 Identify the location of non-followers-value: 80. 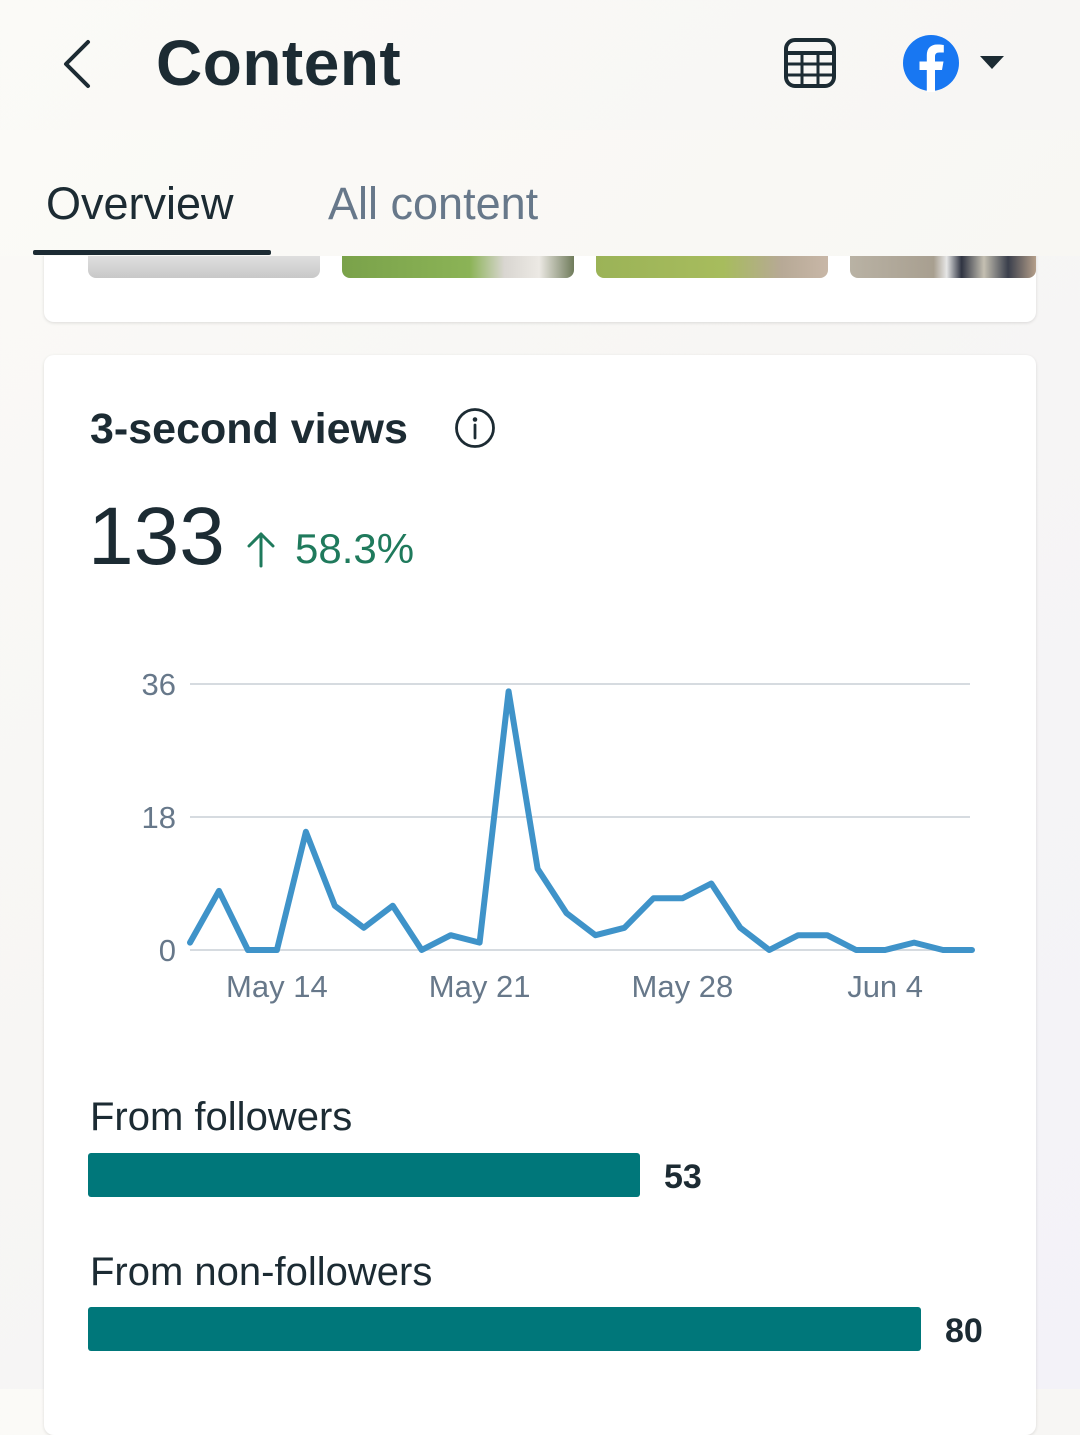
(964, 1331).